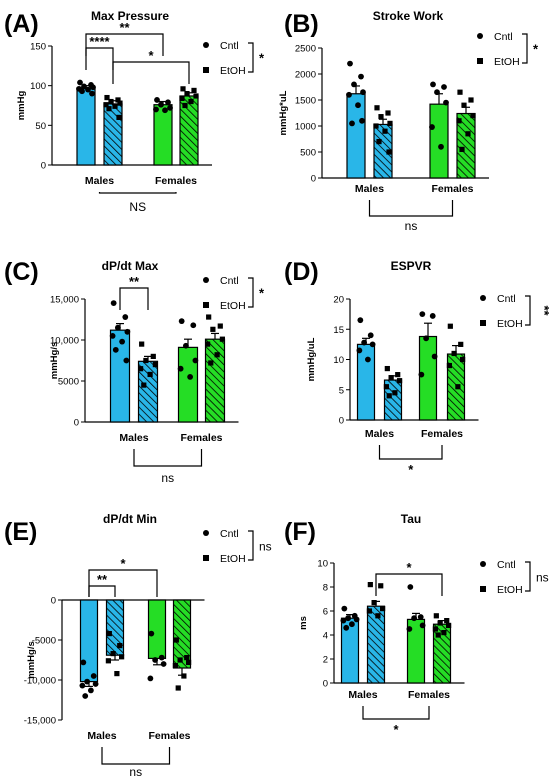  What do you see at coordinates (130, 519) in the screenshot?
I see `panel-title: dP/dt Min` at bounding box center [130, 519].